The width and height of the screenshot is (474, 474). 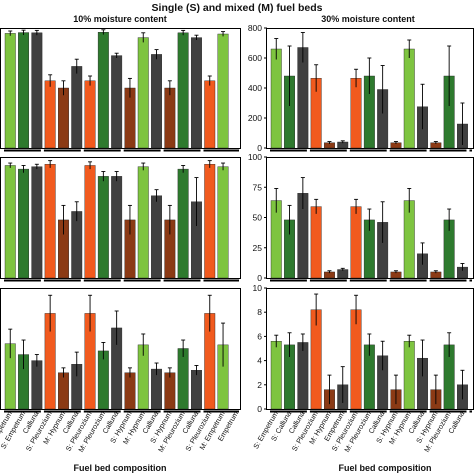 What do you see at coordinates (120, 19) in the screenshot?
I see `panel-title-left: 10% moisture content` at bounding box center [120, 19].